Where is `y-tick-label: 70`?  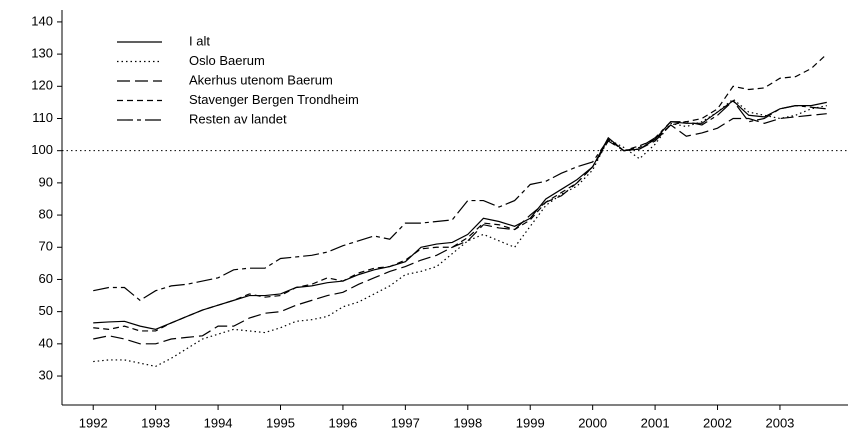
y-tick-label: 70 is located at coordinates (46, 246).